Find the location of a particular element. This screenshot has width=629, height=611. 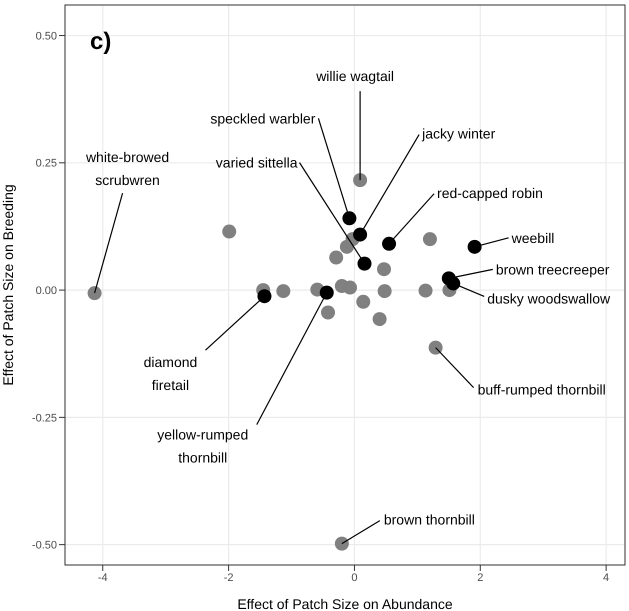

annotation: weebill is located at coordinates (532, 238).